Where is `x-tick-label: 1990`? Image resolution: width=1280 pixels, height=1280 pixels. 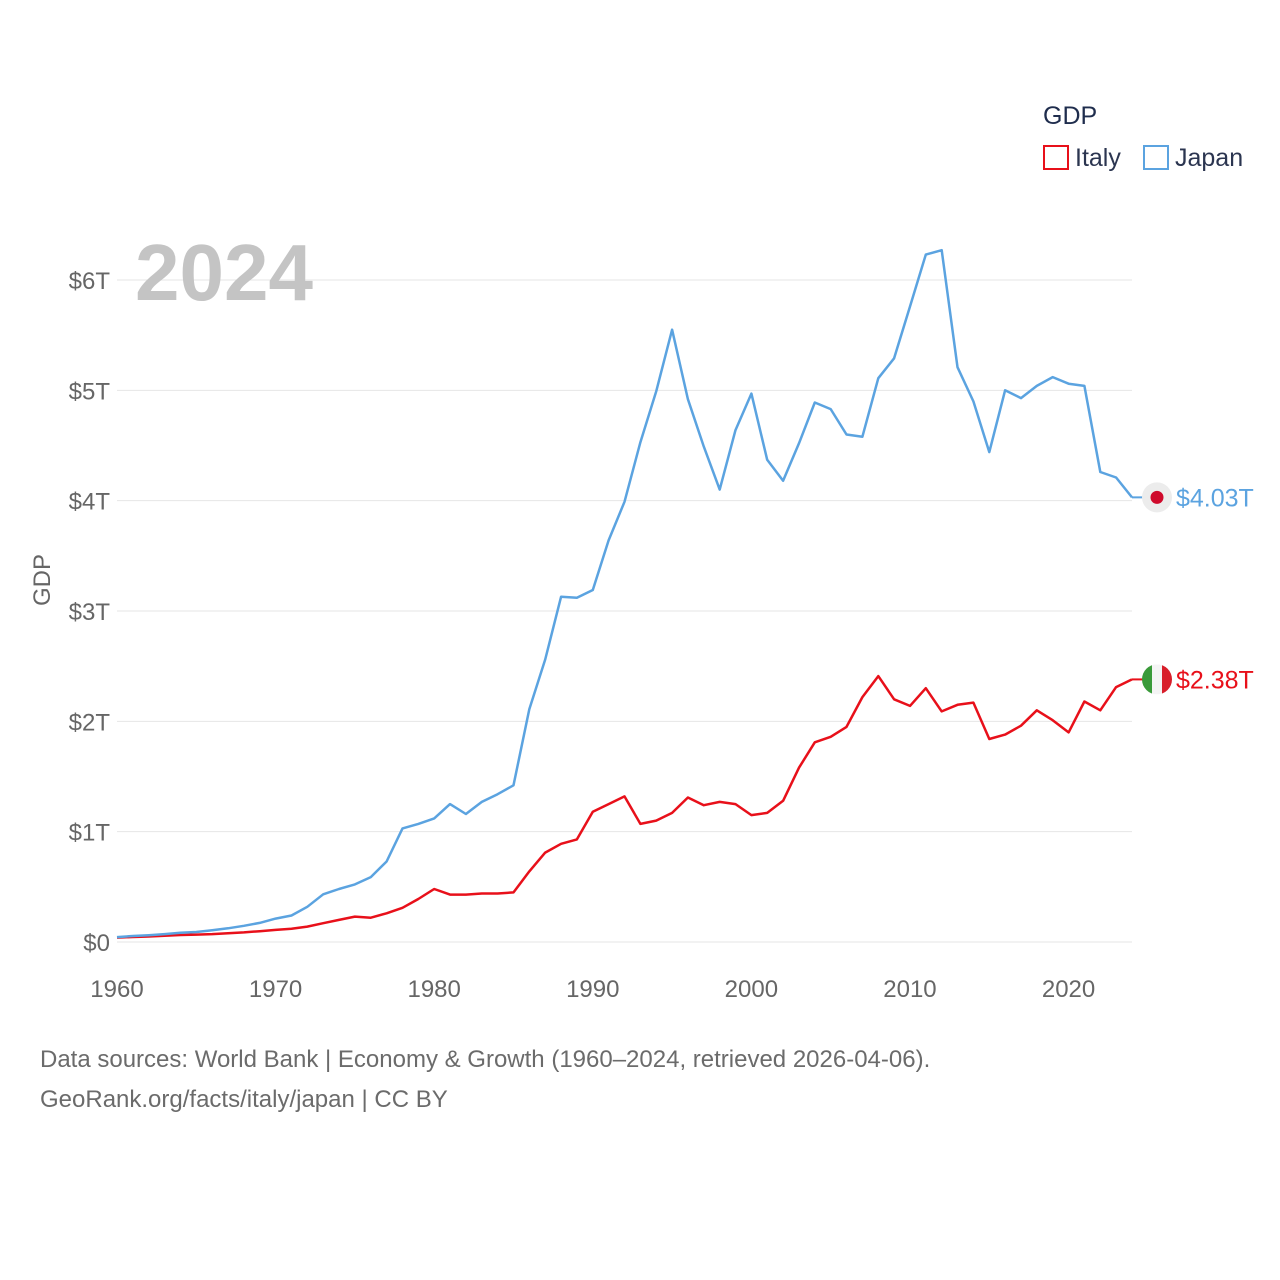
x-tick-label: 1990 is located at coordinates (592, 989).